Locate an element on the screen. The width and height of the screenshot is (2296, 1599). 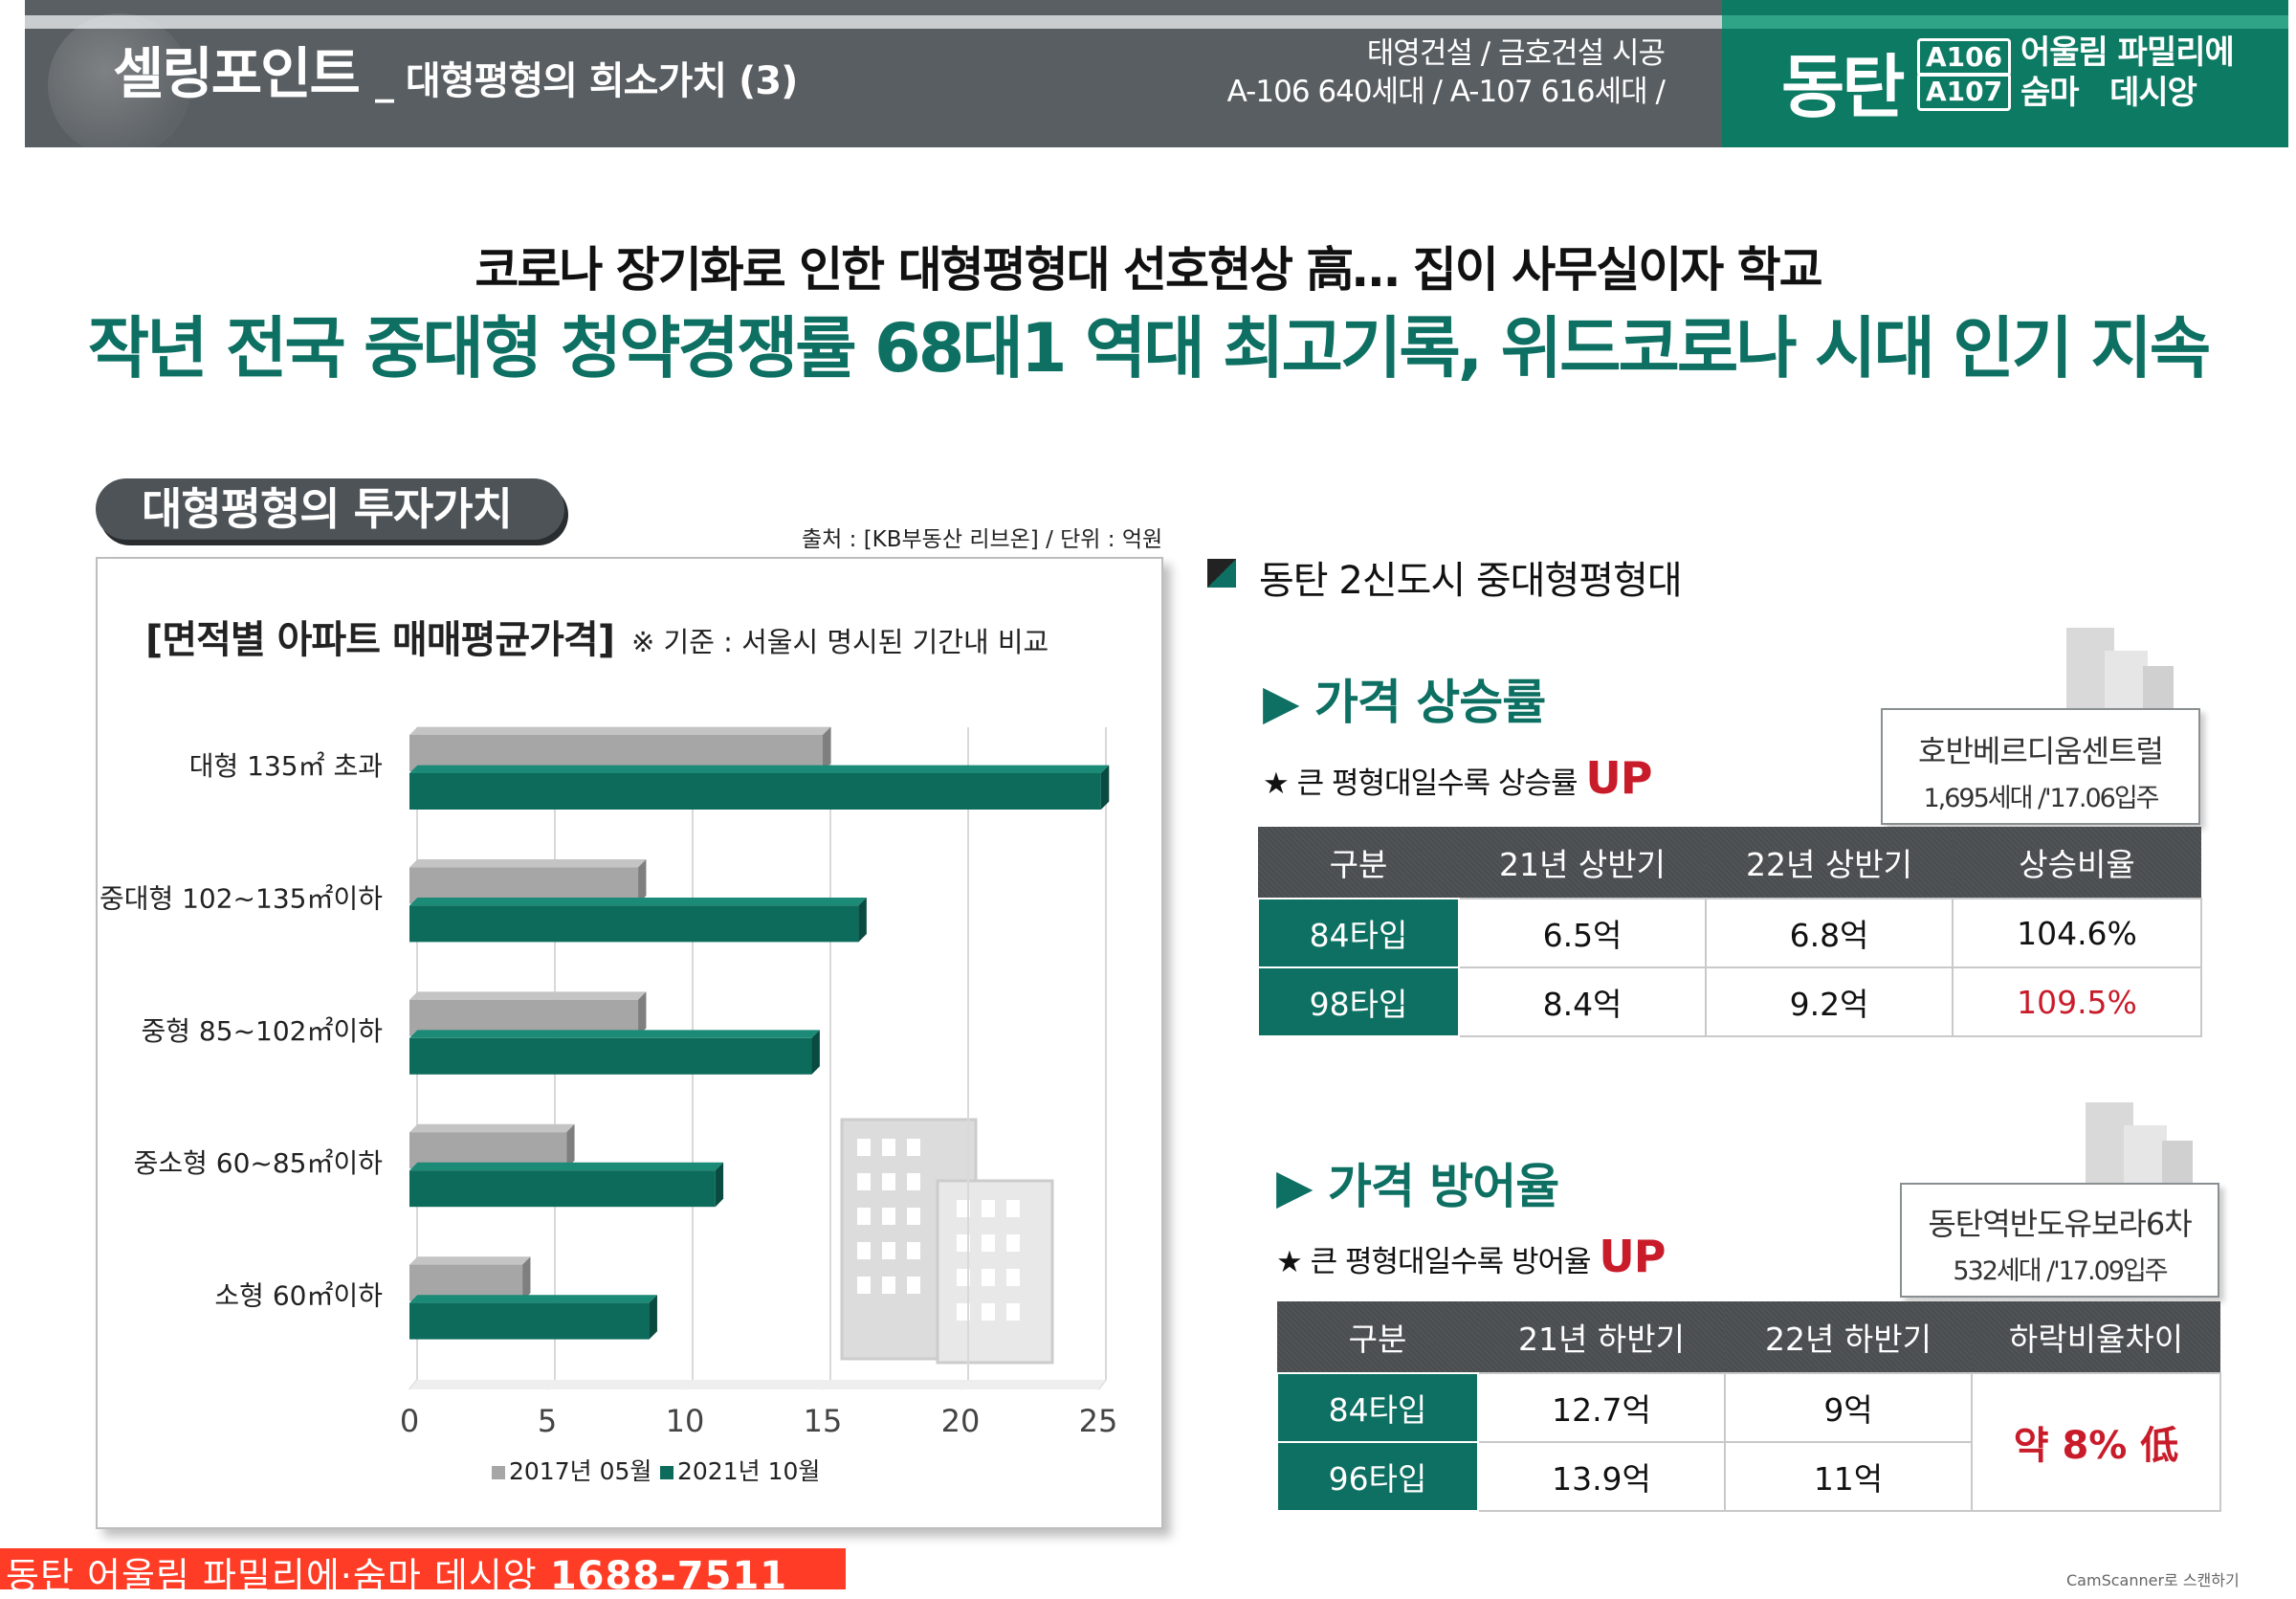
defense-title: ▶ 가격 방어율 is located at coordinates (1417, 1186).